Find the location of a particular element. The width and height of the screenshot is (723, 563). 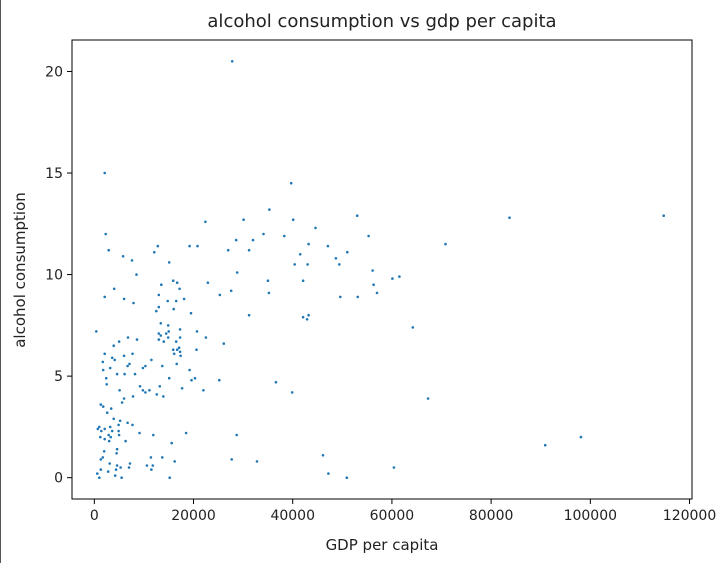

y-tick-label: 5 is located at coordinates (58, 377).